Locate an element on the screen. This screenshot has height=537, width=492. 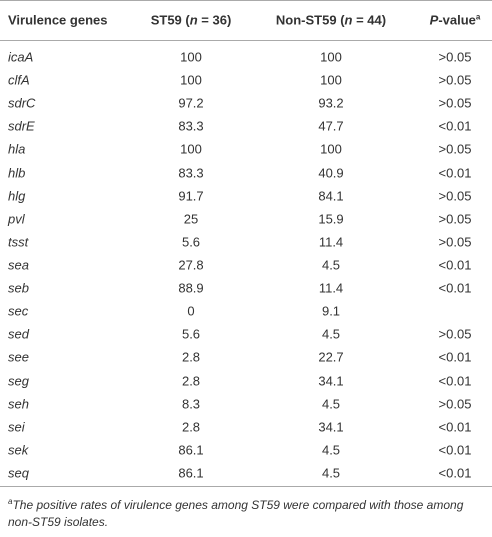
table-cell: 22.7 is located at coordinates (331, 357).